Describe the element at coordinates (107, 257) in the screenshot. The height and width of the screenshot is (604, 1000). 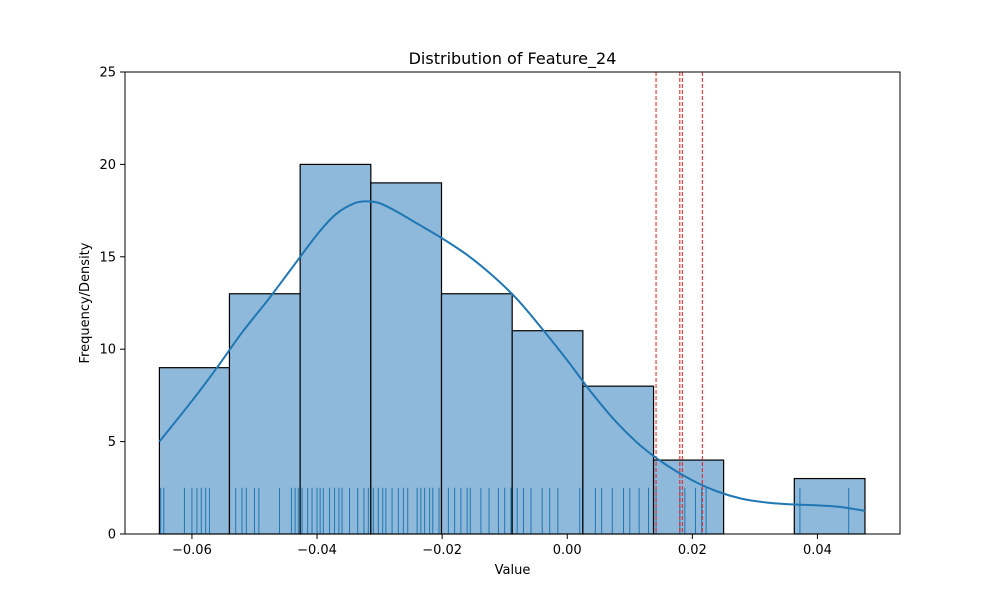
I see `y-tick-label: 15` at that location.